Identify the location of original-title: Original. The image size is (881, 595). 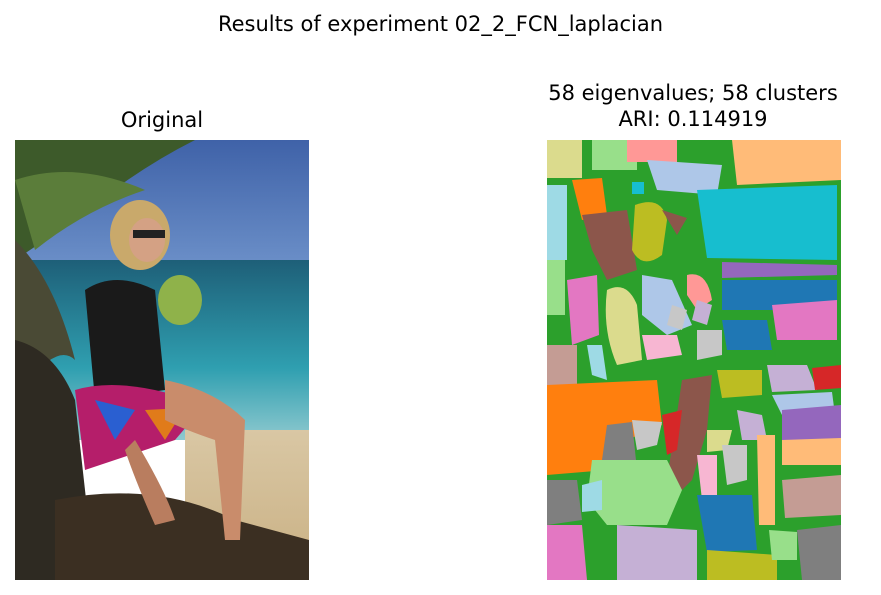
(162, 120).